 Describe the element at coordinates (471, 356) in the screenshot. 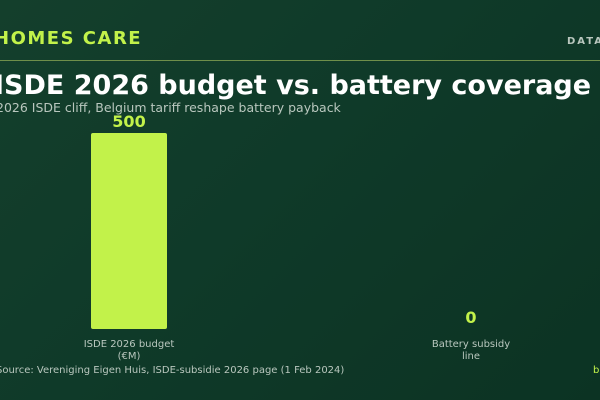

I see `category-label-1-1: line` at that location.